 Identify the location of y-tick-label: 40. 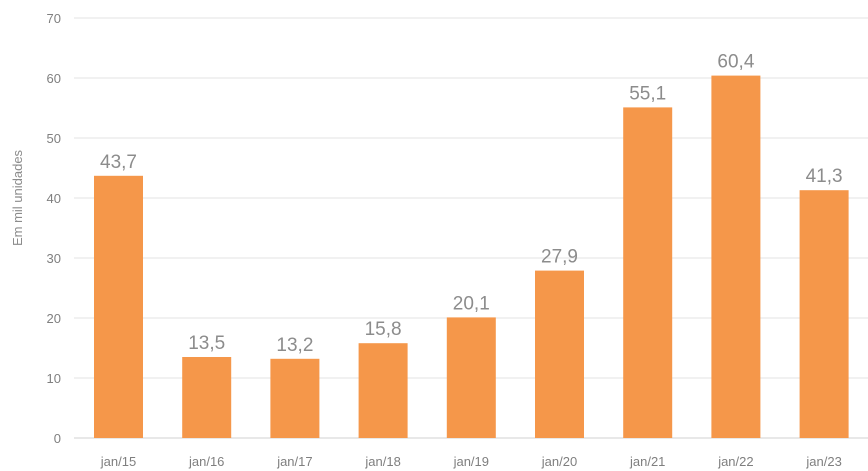
(54, 198).